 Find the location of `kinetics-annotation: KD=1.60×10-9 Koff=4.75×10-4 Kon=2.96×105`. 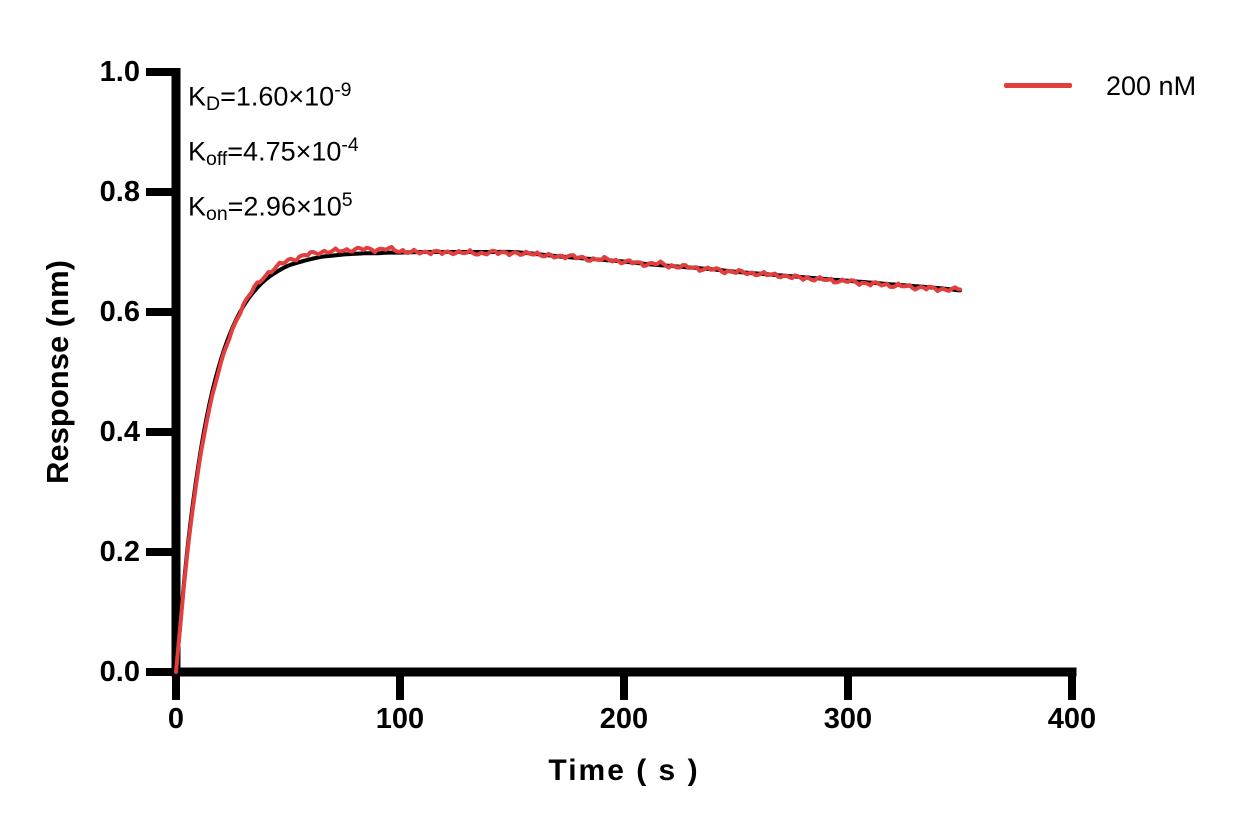

kinetics-annotation: KD=1.60×10-9 Koff=4.75×10-4 Kon=2.96×105 is located at coordinates (273, 152).